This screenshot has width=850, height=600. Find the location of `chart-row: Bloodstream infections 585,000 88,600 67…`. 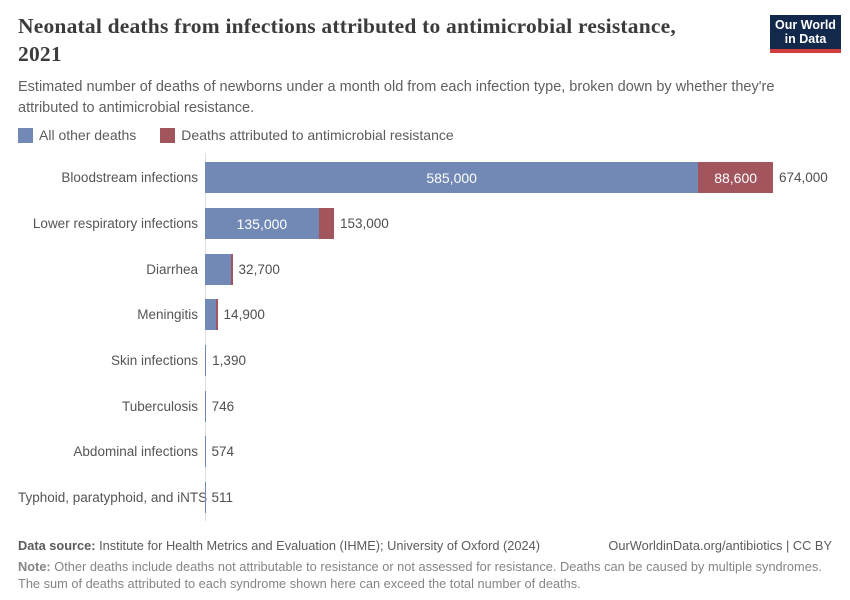

chart-row: Bloodstream infections 585,000 88,600 67… is located at coordinates (425, 178).